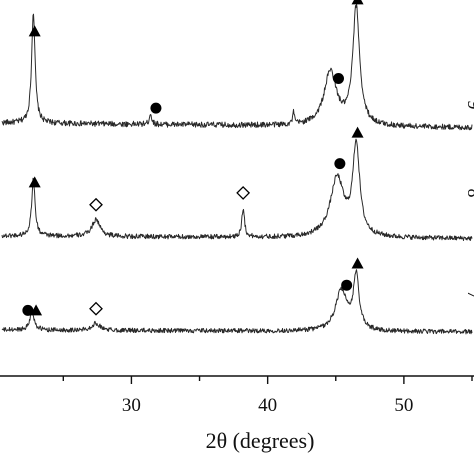 This screenshot has width=474, height=474. I want to click on sample-label: 8, so click(469, 193).